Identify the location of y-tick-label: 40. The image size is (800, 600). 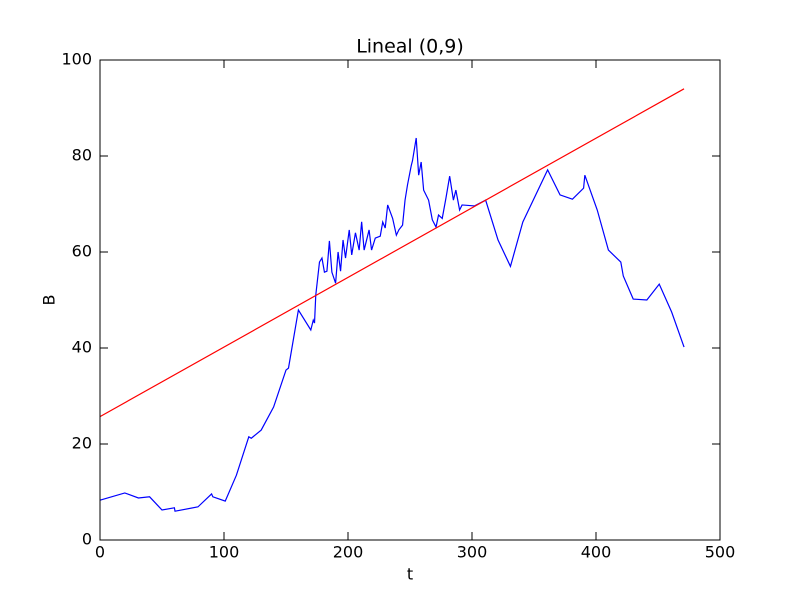
(82, 347).